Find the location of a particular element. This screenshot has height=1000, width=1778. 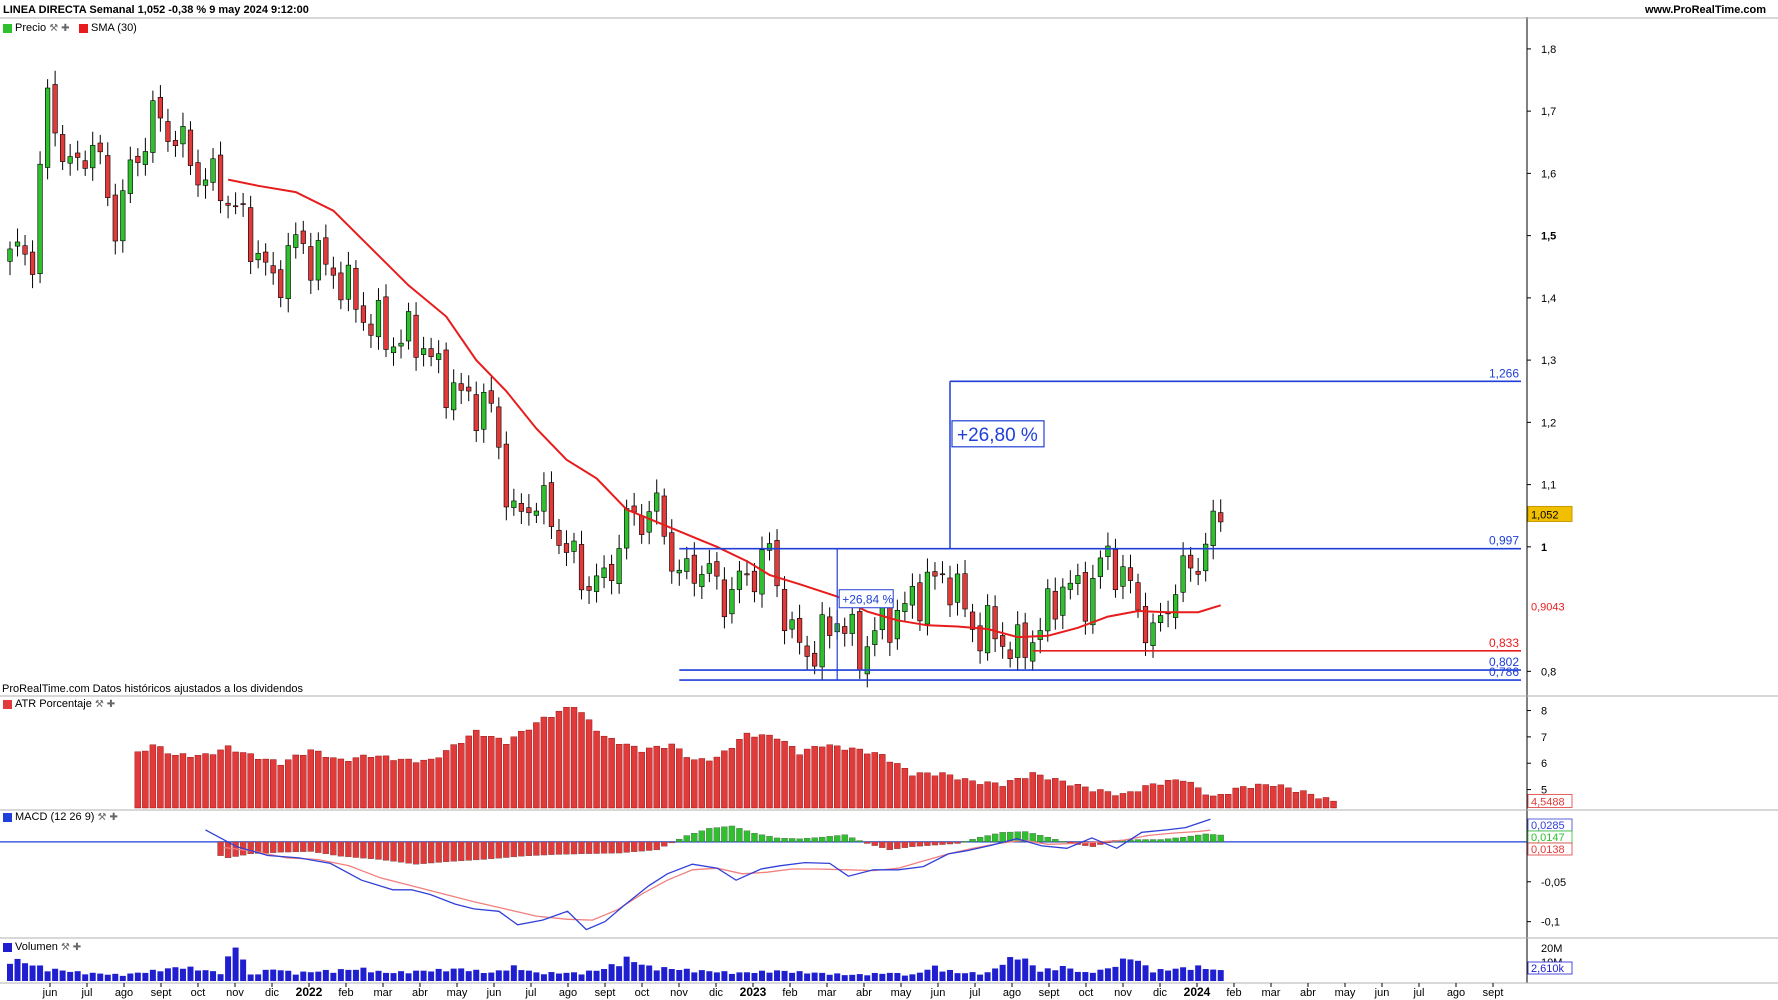

volume-legend: Volumen ⚒ ✚ is located at coordinates (42, 947).